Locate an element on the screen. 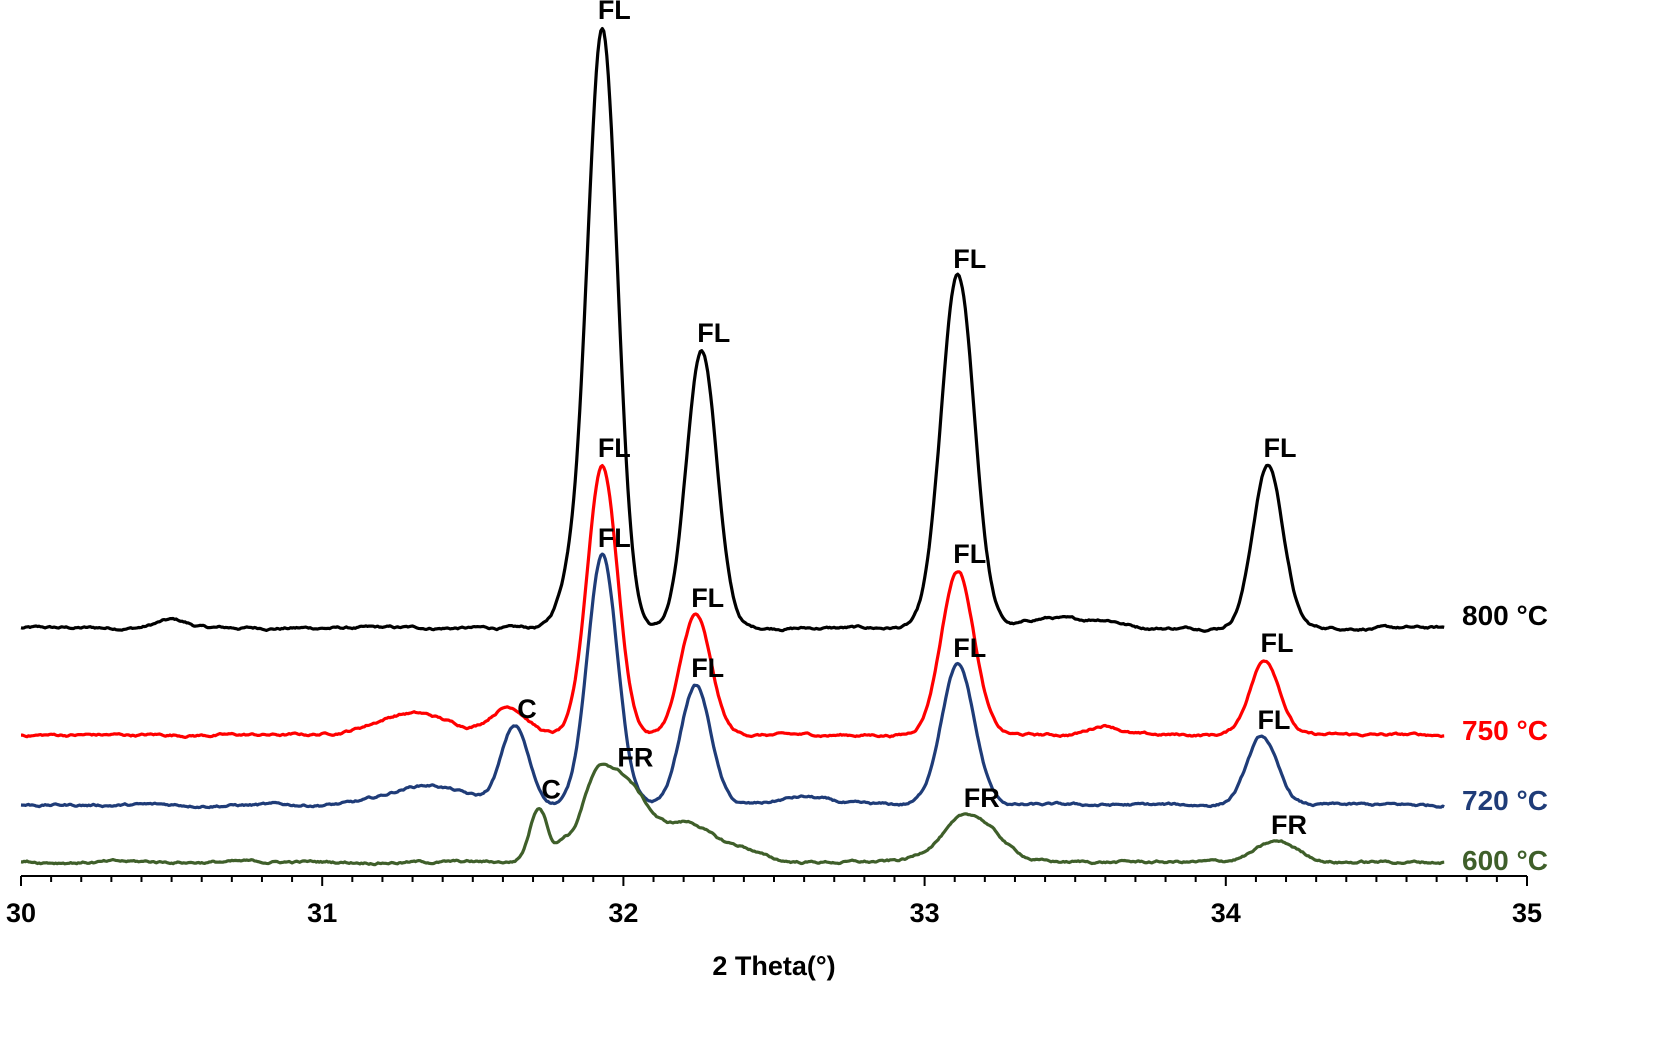 This screenshot has width=1667, height=1045. x-tick-label: 34 is located at coordinates (1226, 913).